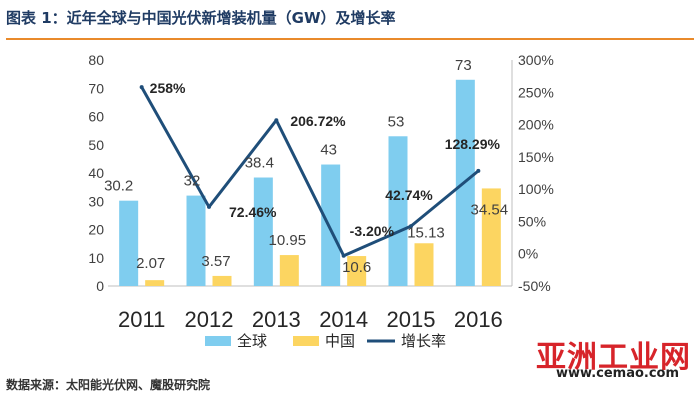 The height and width of the screenshot is (404, 700). Describe the element at coordinates (478, 319) in the screenshot. I see `x-tick-label: 2016` at that location.